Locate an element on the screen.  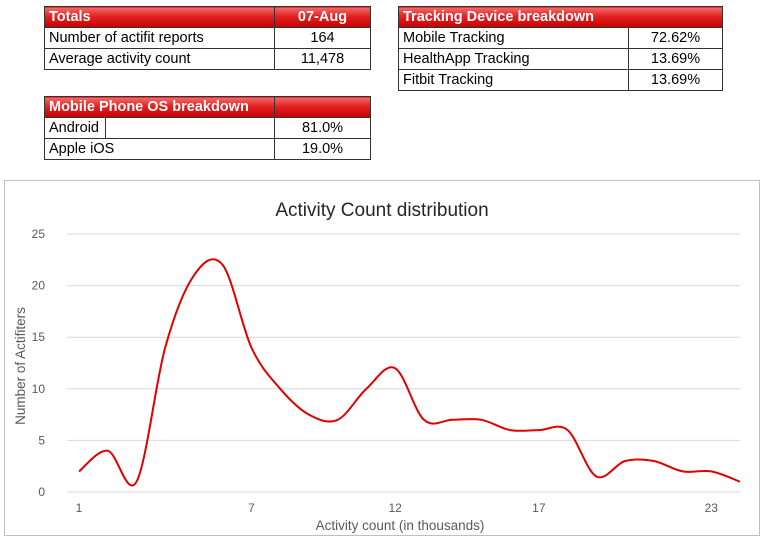
y-tick-label: 0 is located at coordinates (41, 492).